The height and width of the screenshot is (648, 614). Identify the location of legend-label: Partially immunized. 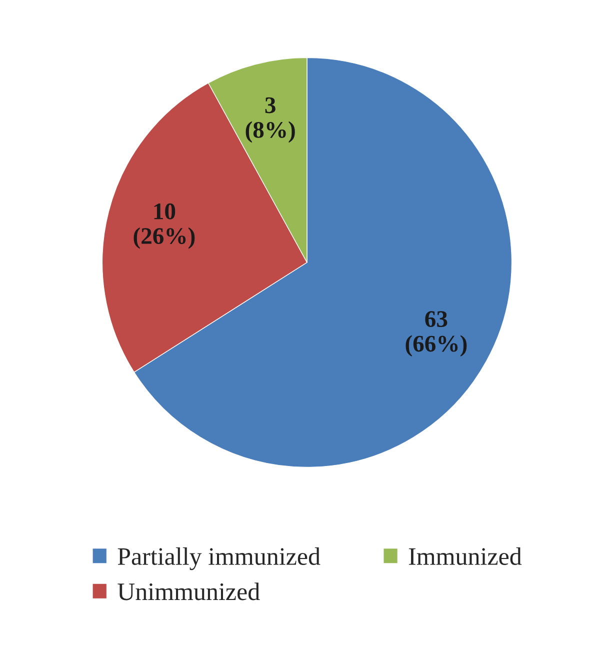
(219, 558).